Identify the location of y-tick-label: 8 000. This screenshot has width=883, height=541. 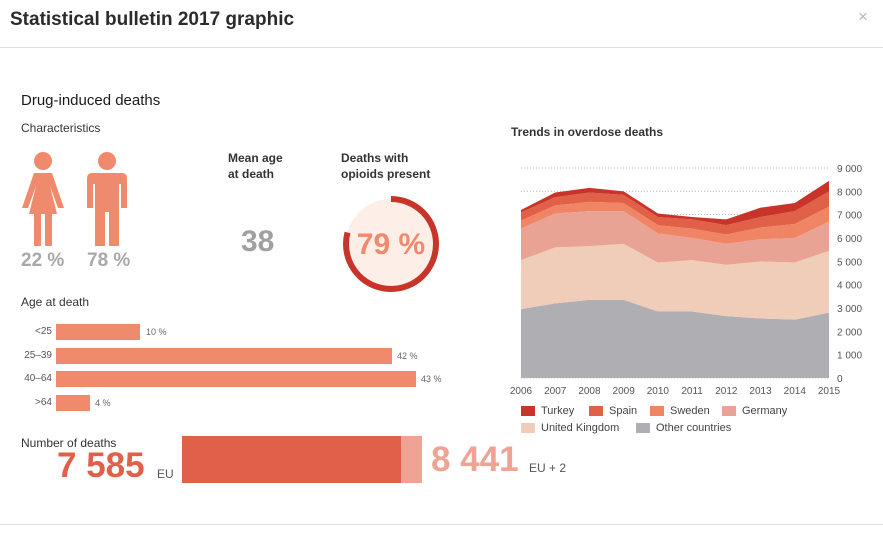
(849, 192).